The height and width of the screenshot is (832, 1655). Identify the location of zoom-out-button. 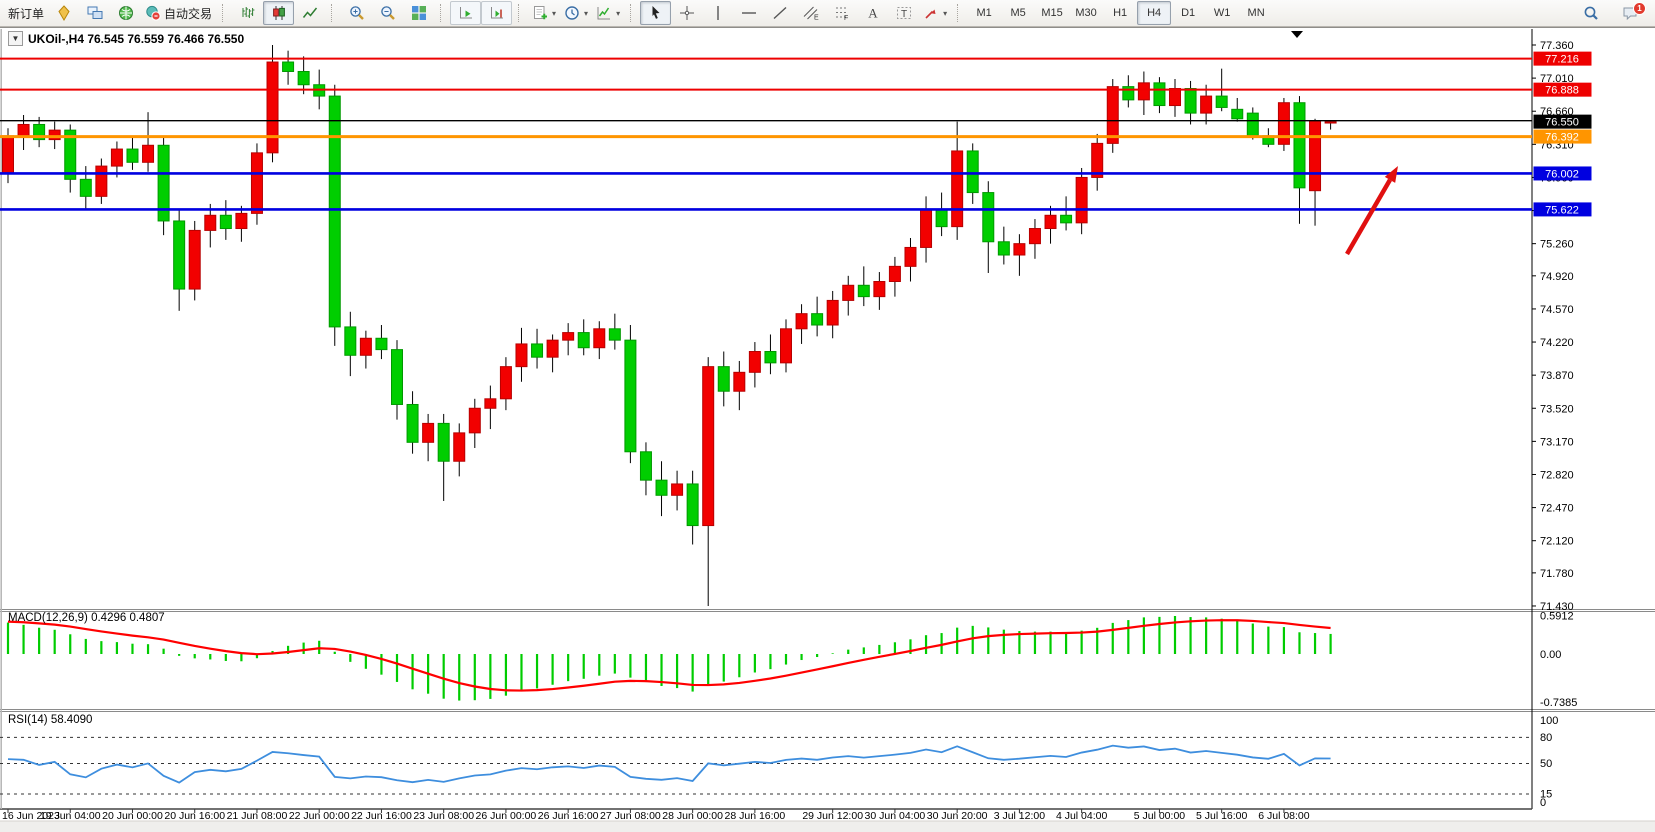
(387, 13).